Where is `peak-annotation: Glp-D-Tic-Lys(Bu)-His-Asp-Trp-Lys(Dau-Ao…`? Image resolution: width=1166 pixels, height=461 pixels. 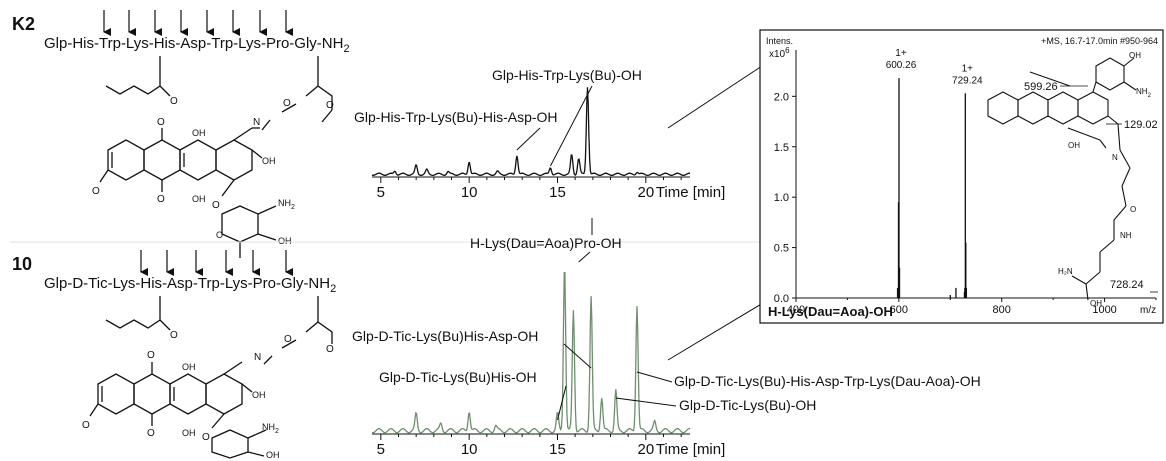
peak-annotation: Glp-D-Tic-Lys(Bu)-His-Asp-Trp-Lys(Dau-Ao… is located at coordinates (827, 381).